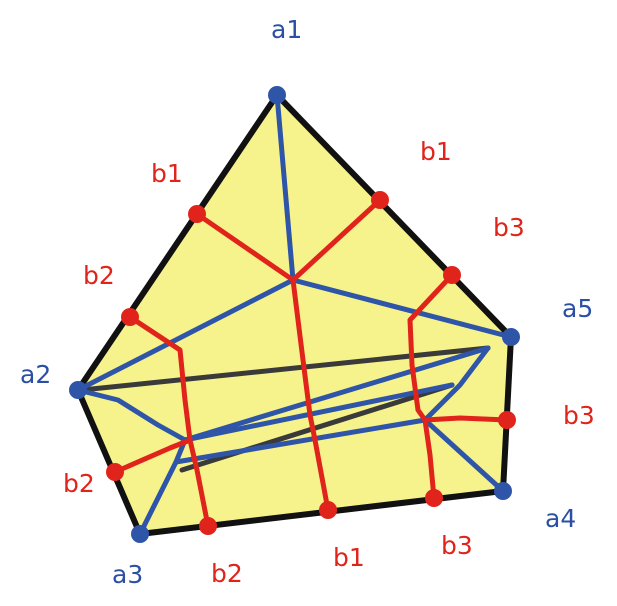 The image size is (617, 606). I want to click on blue-edge-center-a5, so click(402, 308).